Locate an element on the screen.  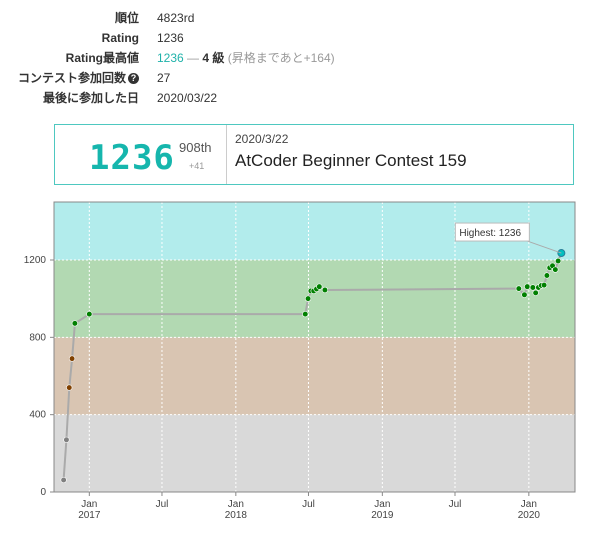
card-rating: 1236 is located at coordinates (132, 158).